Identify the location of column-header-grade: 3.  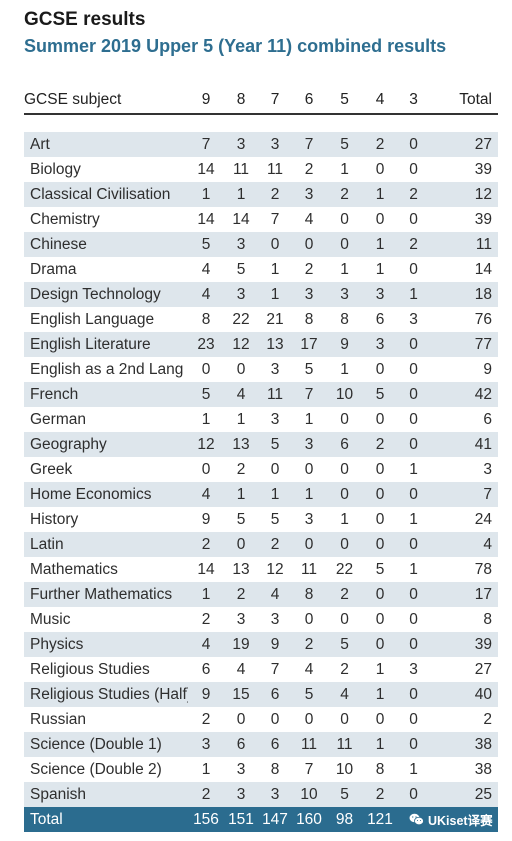
(413, 99).